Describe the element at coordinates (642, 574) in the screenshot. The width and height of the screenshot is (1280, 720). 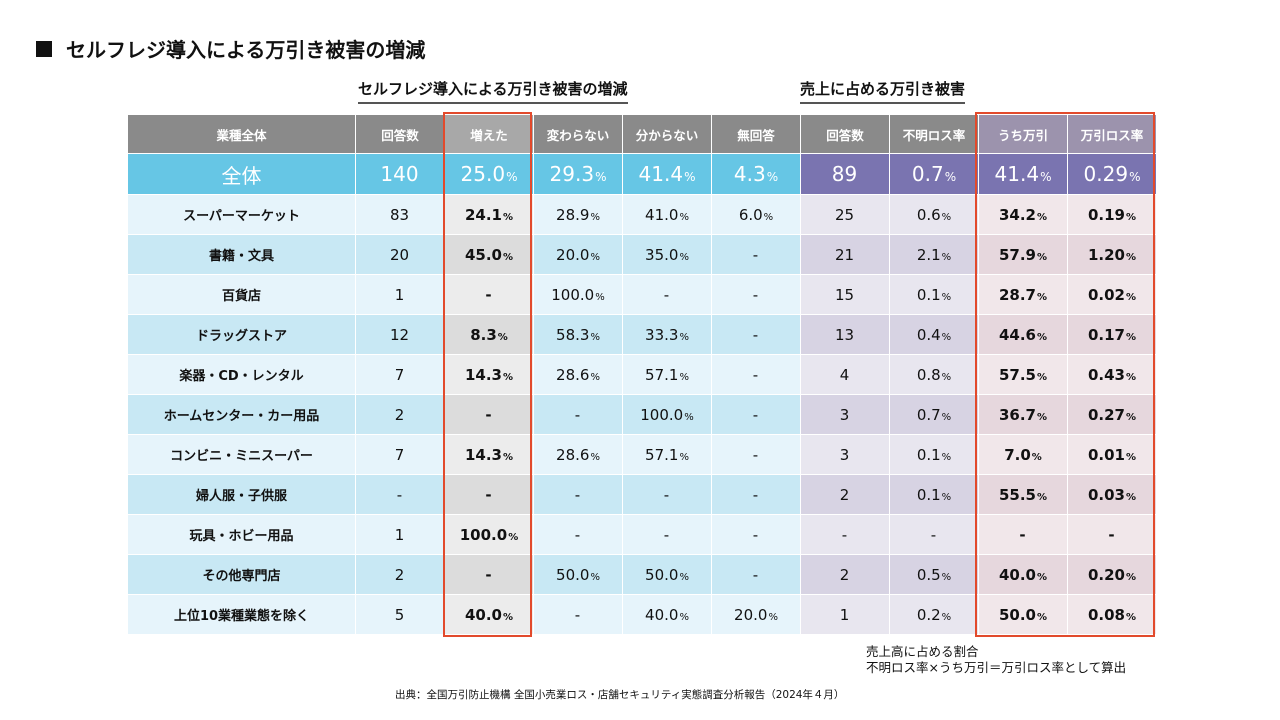
I see `table-row: その他専門店 2-50.0% 50.0% -2 0.5% 40.0% 0.20%` at that location.